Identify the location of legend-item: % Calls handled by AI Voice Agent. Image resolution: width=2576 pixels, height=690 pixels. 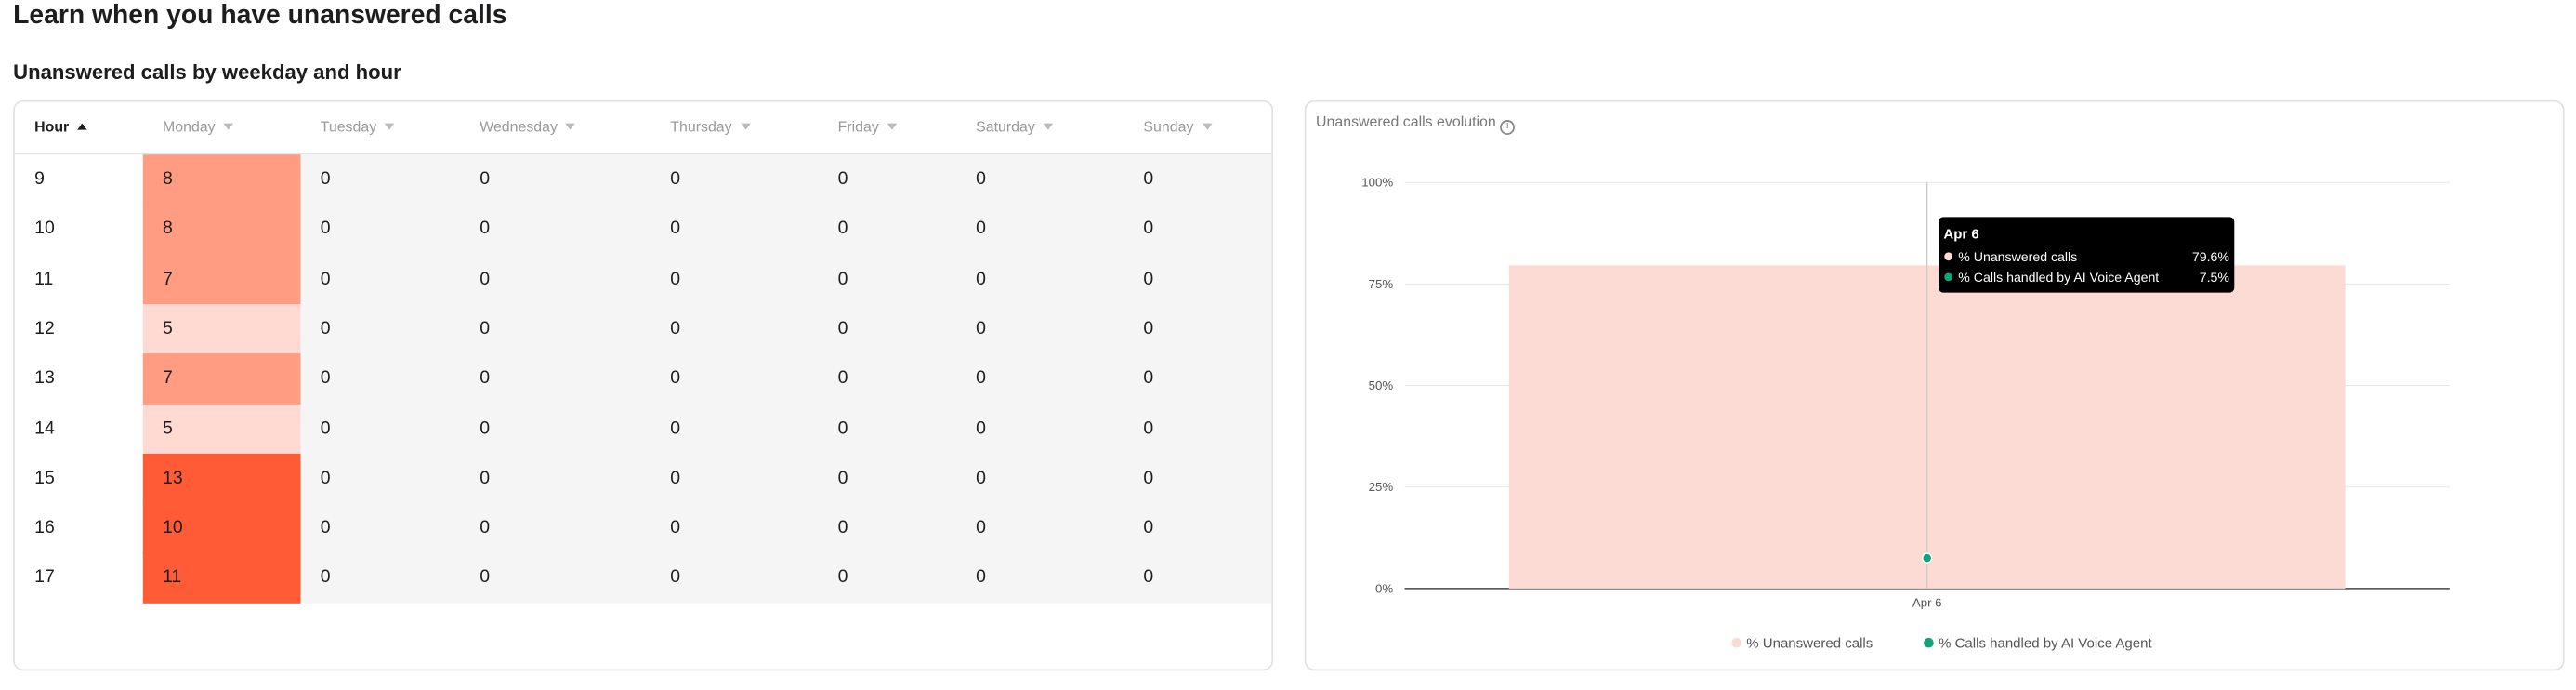
(2038, 644).